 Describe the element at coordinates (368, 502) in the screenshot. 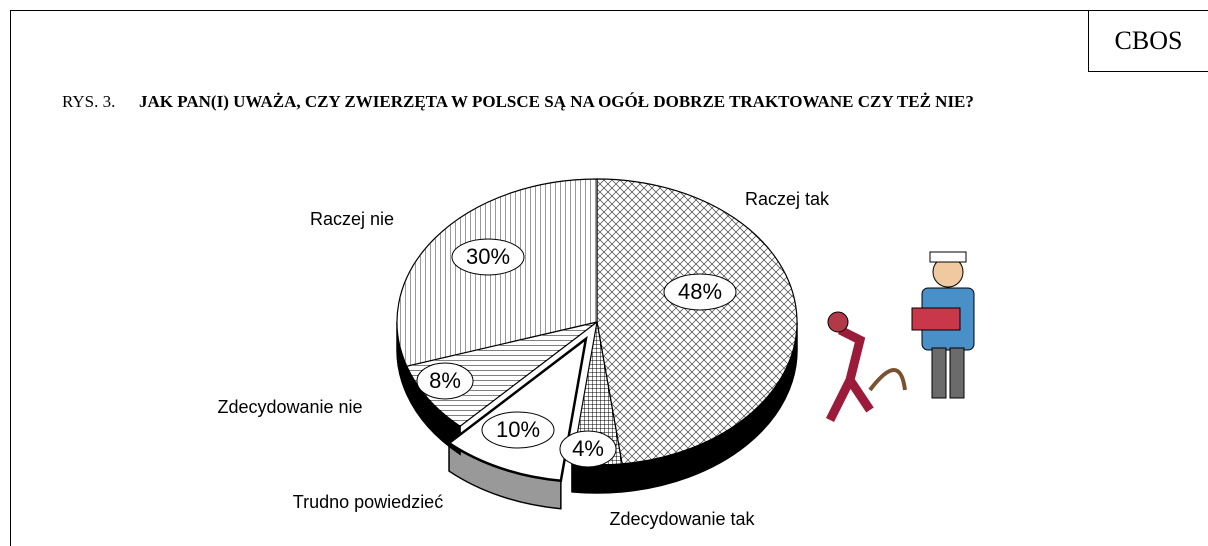

I see `category-label: Trudno powiedzieć` at that location.